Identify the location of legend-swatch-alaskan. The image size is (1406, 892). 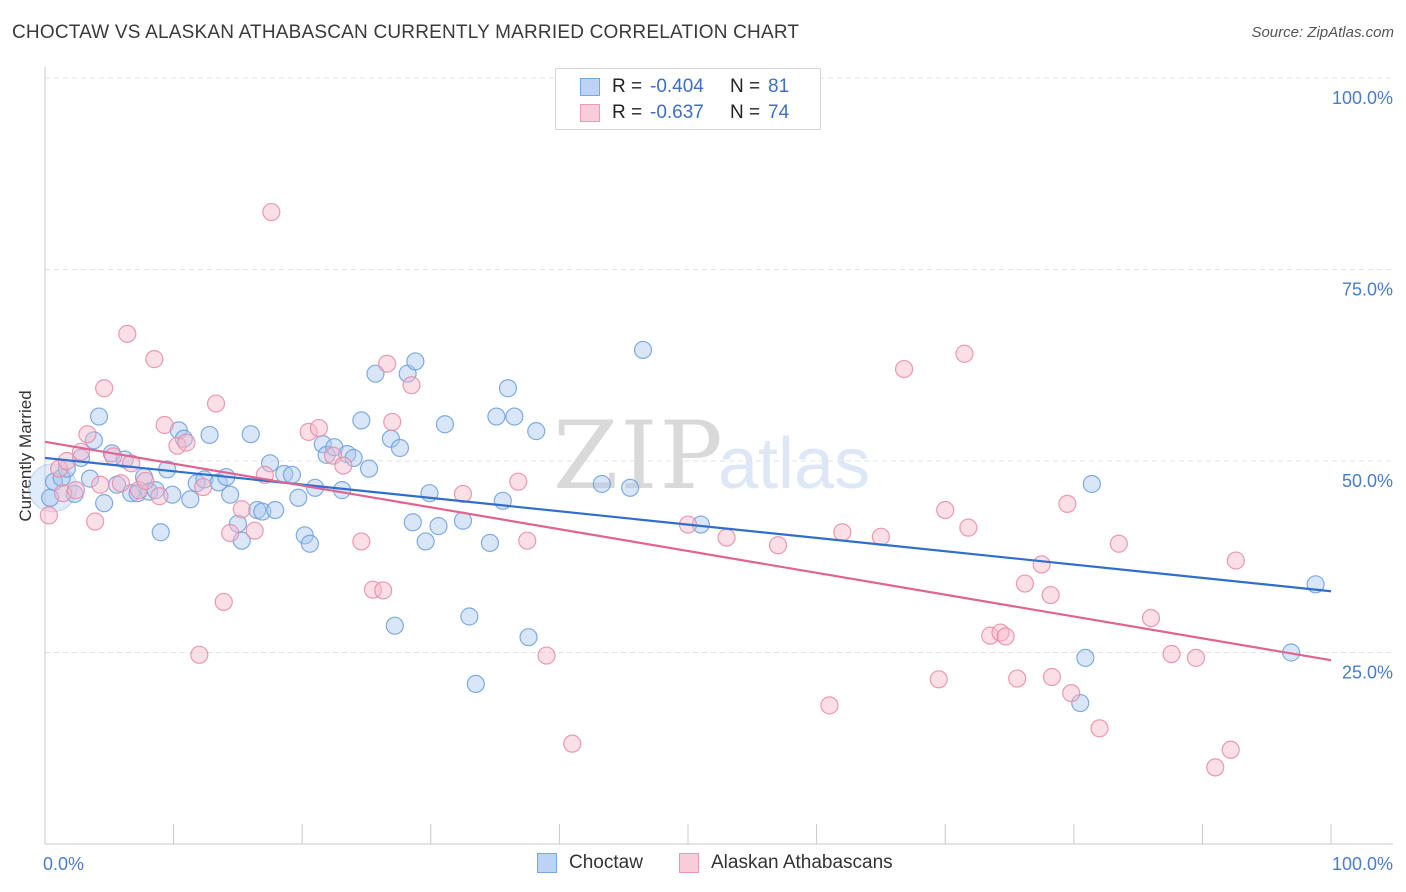
(590, 113).